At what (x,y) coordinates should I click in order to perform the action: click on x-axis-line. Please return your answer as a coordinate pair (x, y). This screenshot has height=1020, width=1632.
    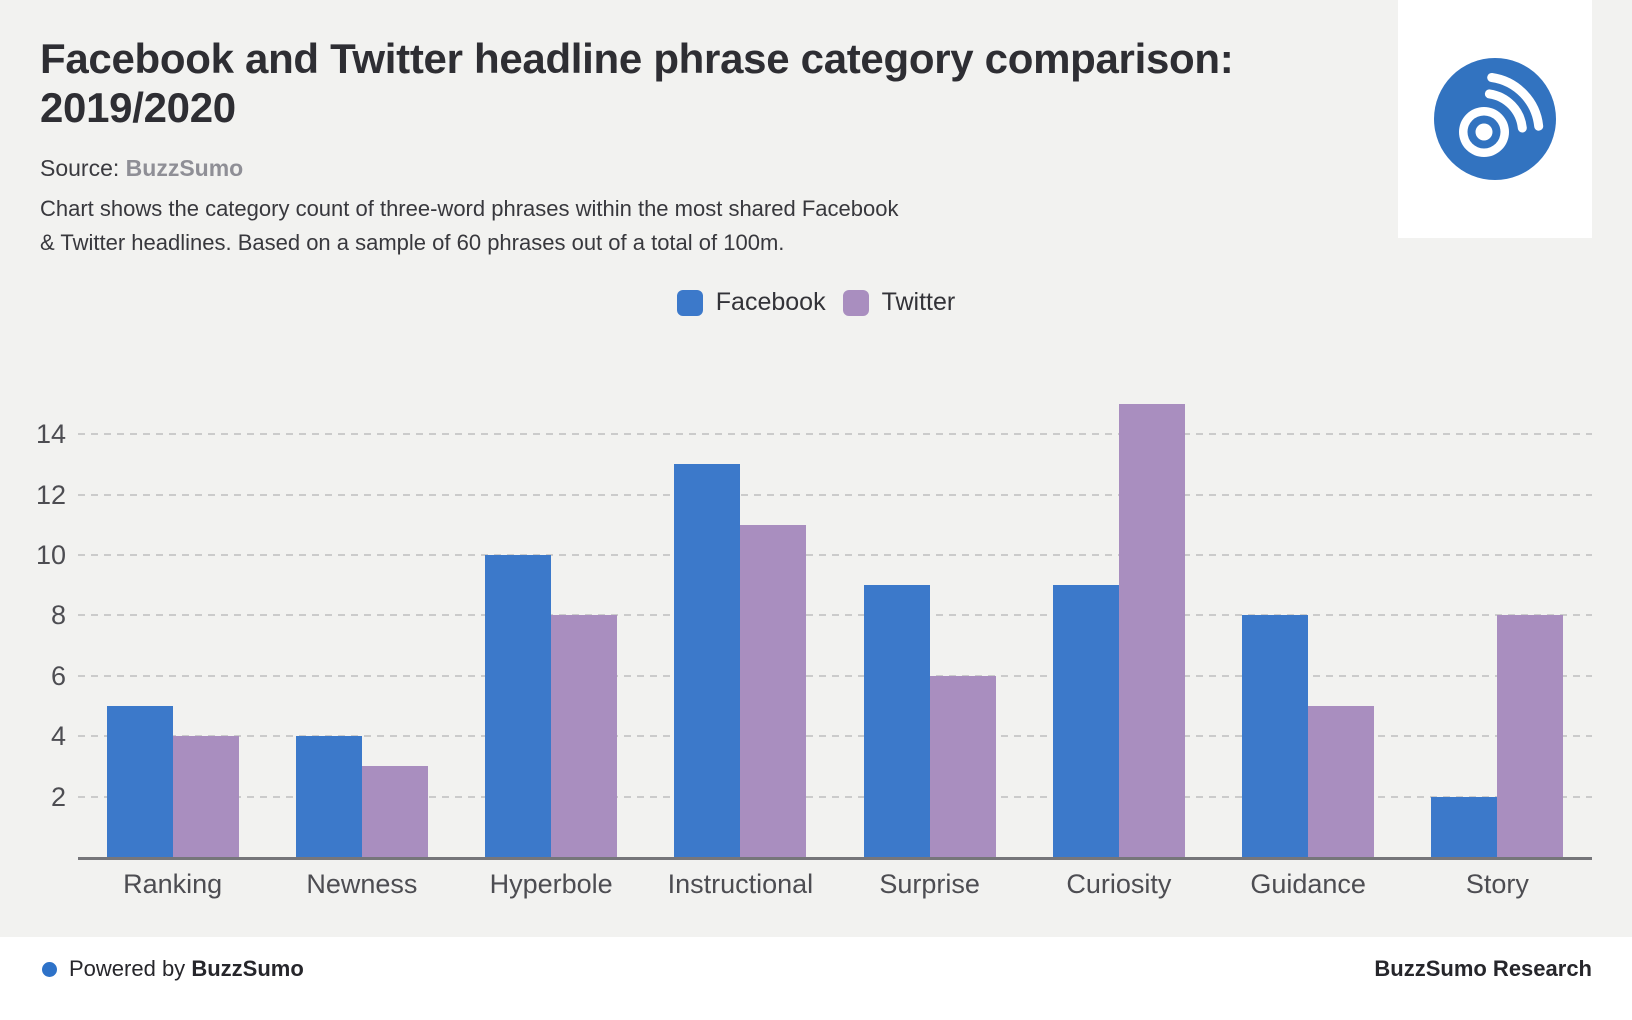
    Looking at the image, I should click on (835, 858).